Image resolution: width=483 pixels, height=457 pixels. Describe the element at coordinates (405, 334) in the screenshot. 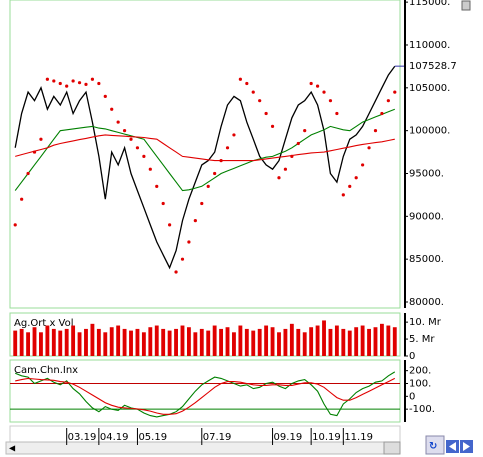

I see `volume-axis` at that location.